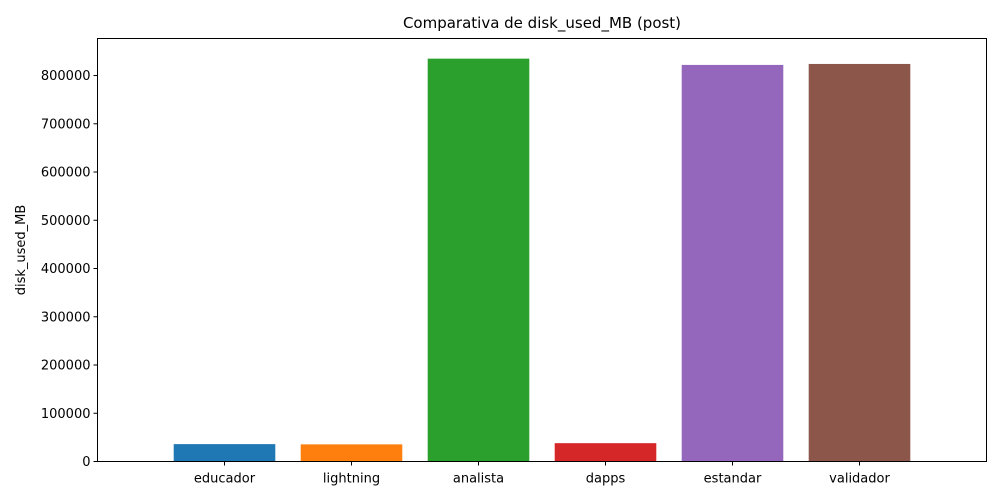  Describe the element at coordinates (225, 479) in the screenshot. I see `x-tick-label-educador: educador` at that location.